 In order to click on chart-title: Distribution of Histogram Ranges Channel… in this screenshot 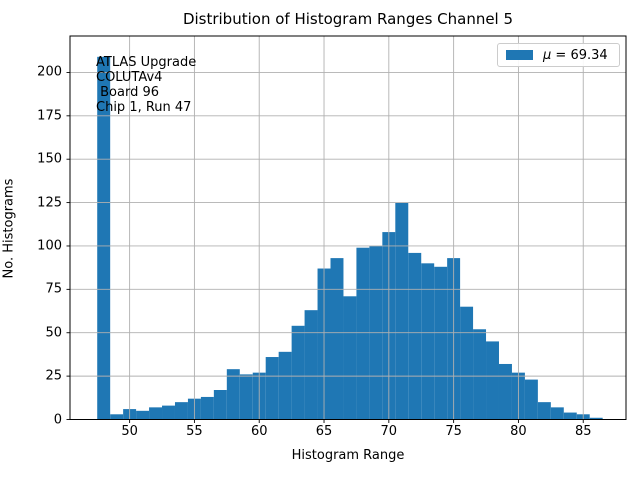, I will do `click(348, 19)`.